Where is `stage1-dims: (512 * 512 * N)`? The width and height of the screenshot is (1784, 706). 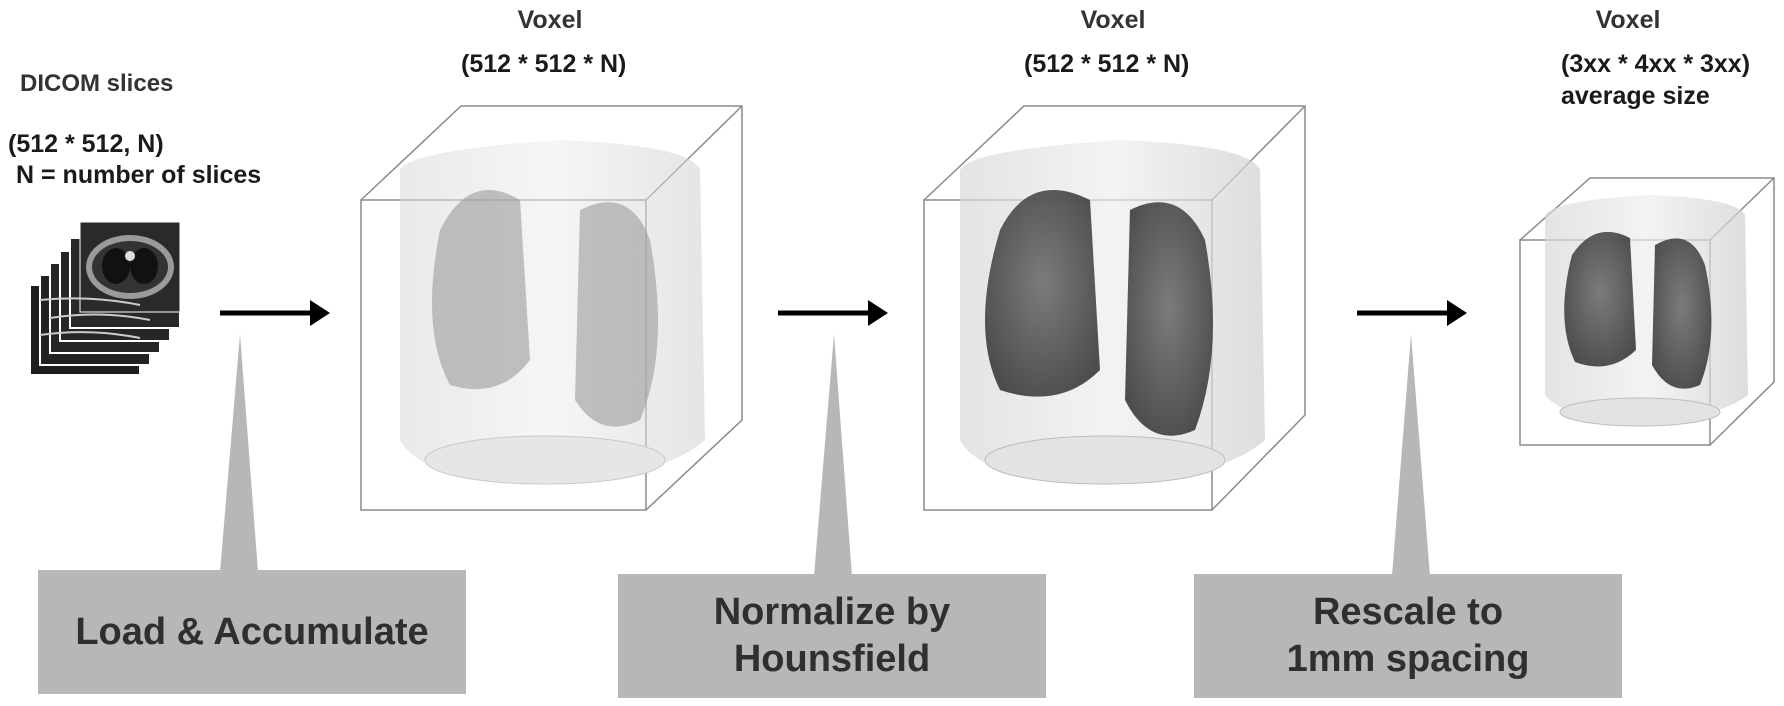
stage1-dims: (512 * 512 * N) is located at coordinates (544, 64).